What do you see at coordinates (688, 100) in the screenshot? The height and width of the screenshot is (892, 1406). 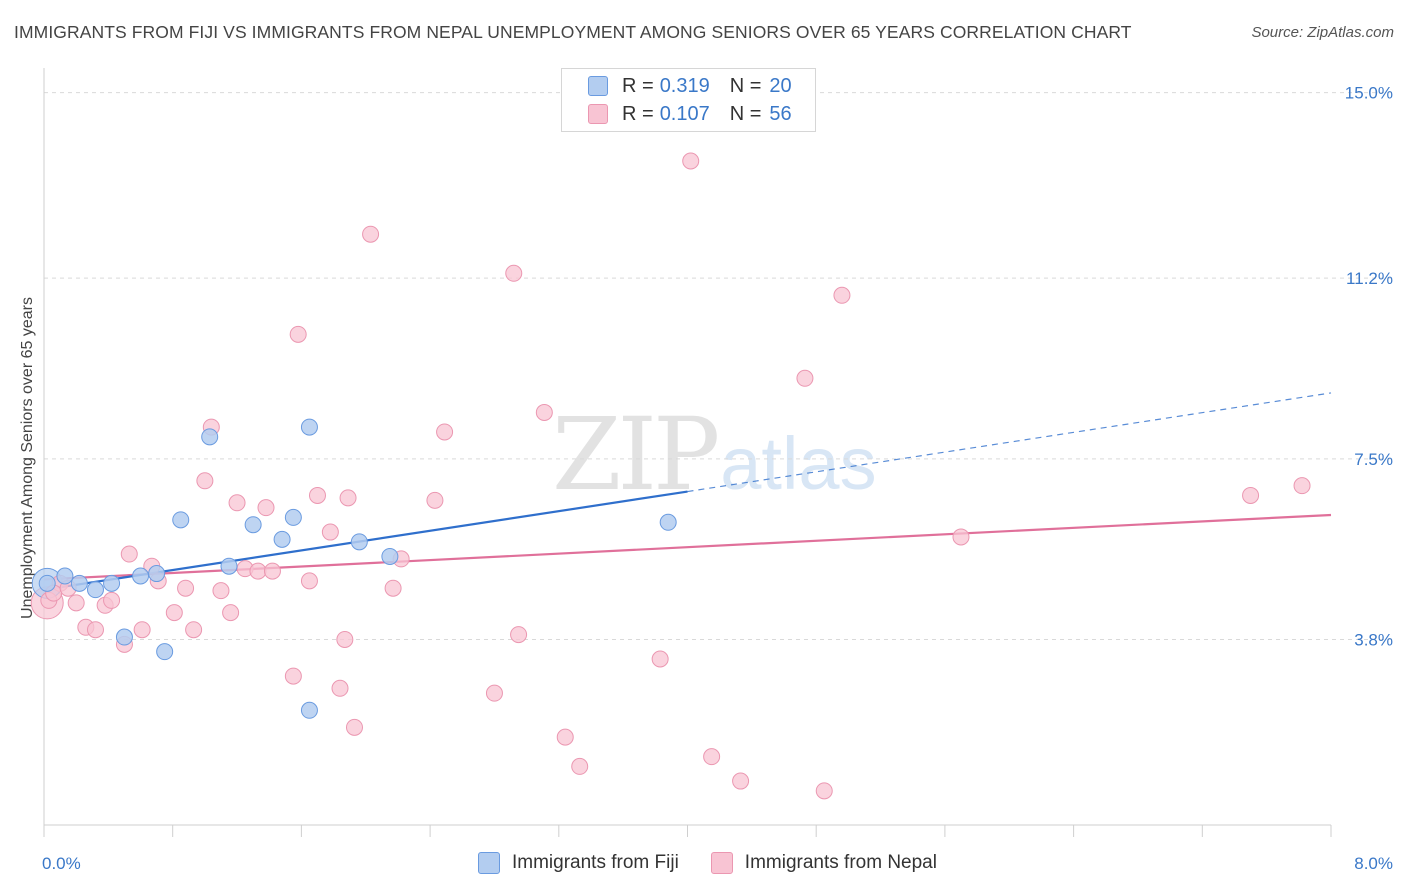 I see `correlation-legend: R = 0.319 N = 20 R = 0.107 N = 56` at bounding box center [688, 100].